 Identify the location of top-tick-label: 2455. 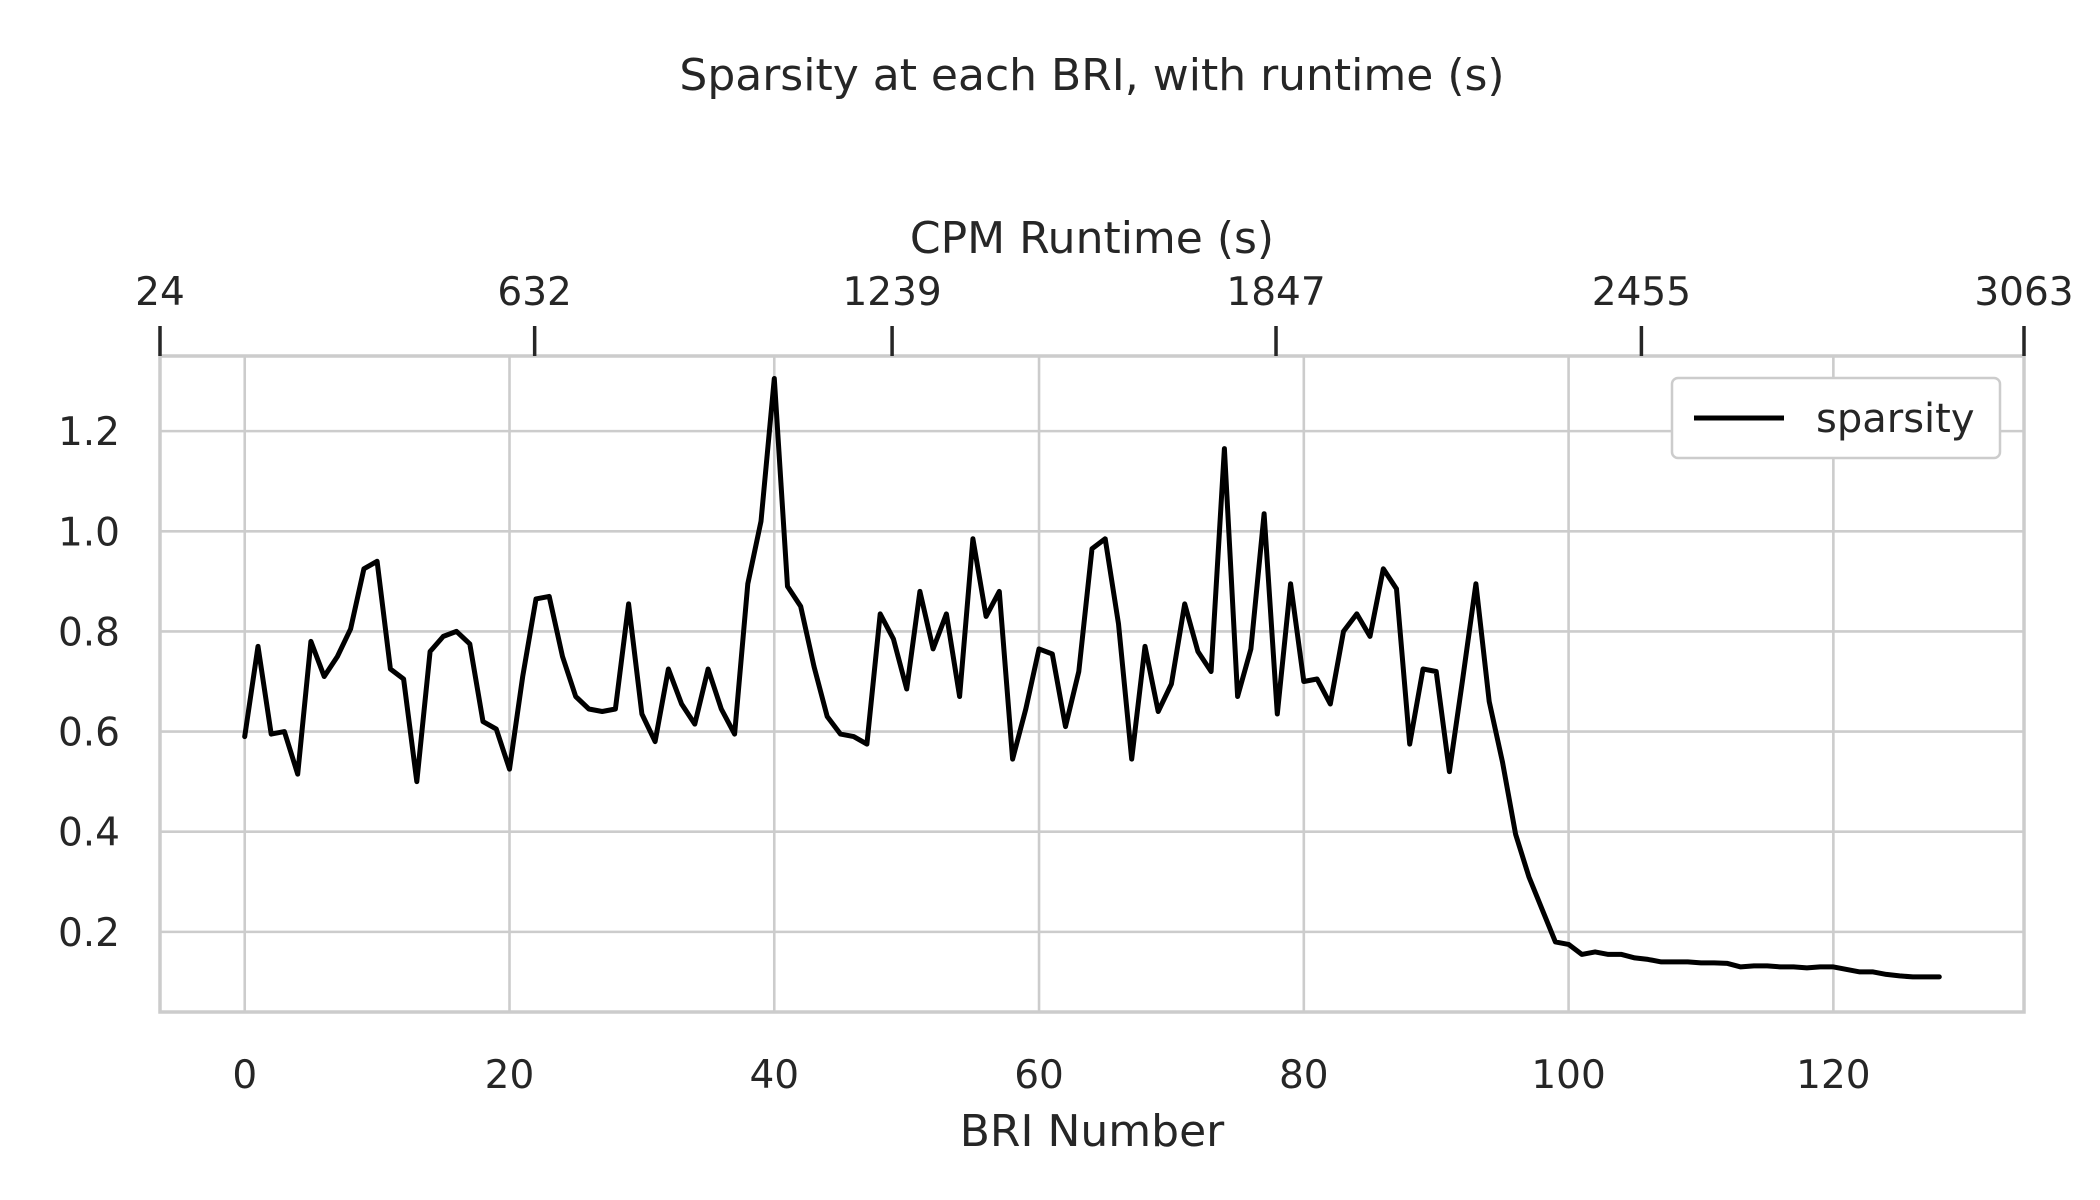
(1641, 292).